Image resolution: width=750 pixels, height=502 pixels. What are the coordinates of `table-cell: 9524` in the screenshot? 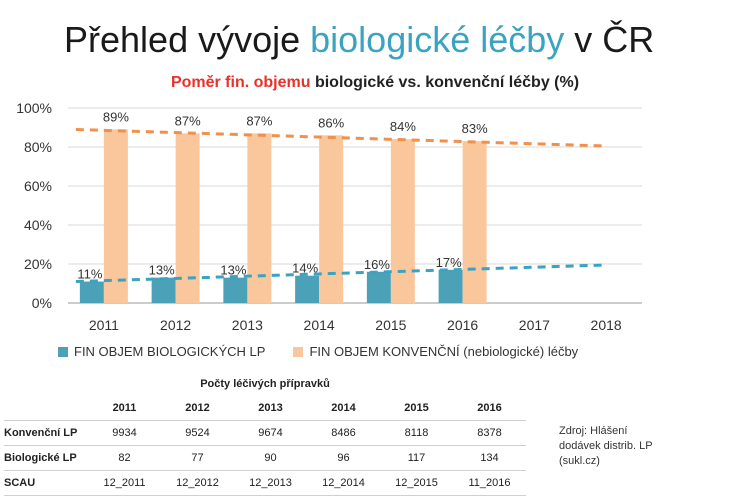 It's located at (197, 433).